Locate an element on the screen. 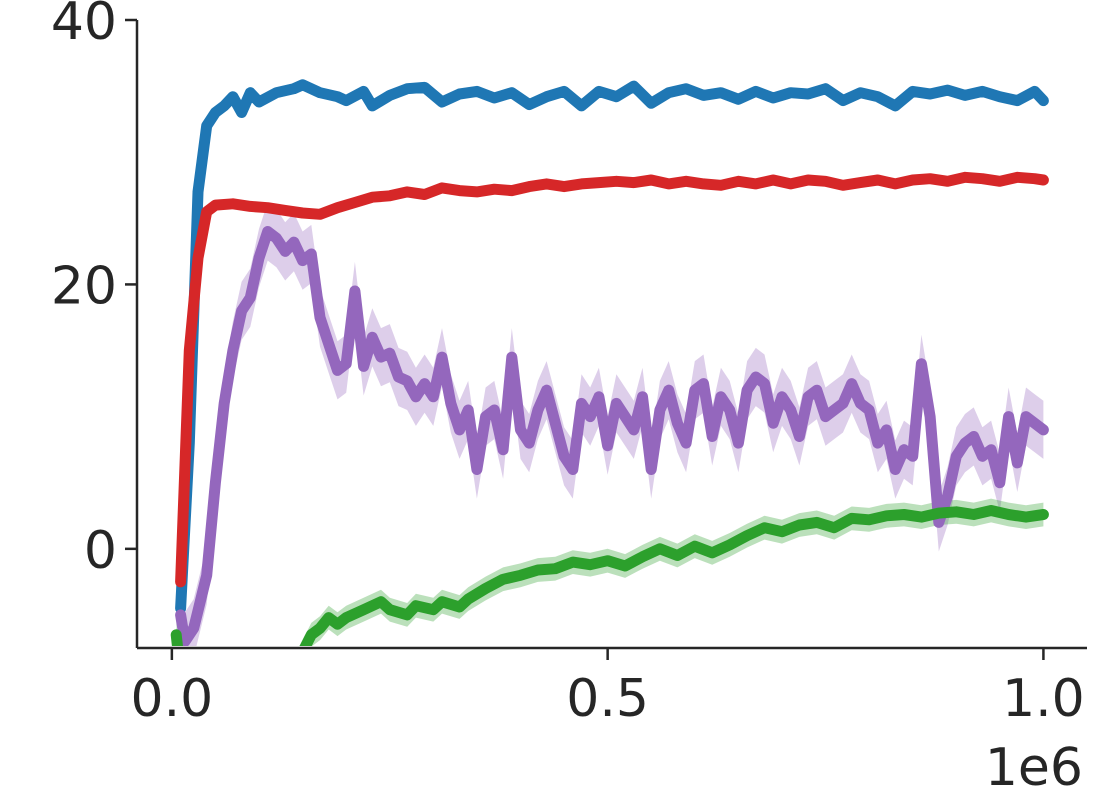 This screenshot has height=808, width=1096. series-4-band is located at coordinates (610, 572).